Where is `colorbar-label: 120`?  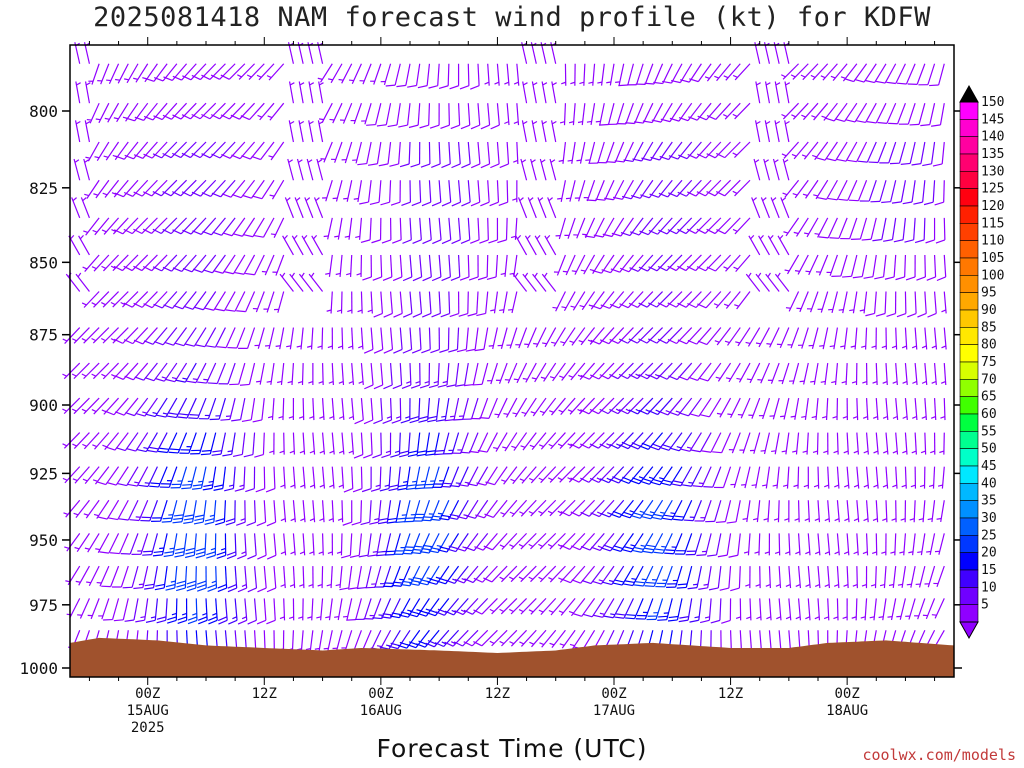 colorbar-label: 120 is located at coordinates (992, 206).